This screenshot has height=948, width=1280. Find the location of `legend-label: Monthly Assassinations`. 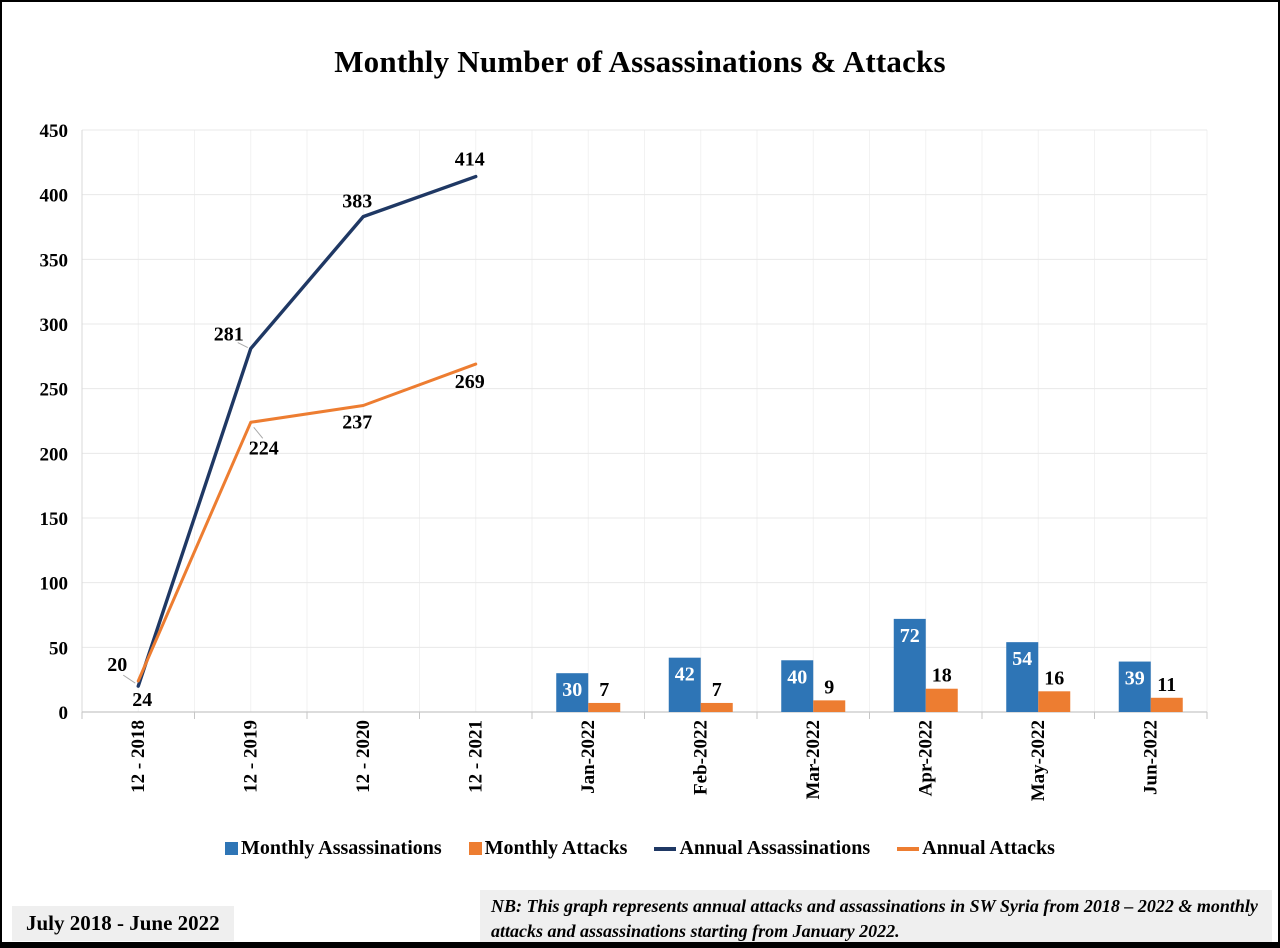

legend-label: Monthly Assassinations is located at coordinates (341, 848).